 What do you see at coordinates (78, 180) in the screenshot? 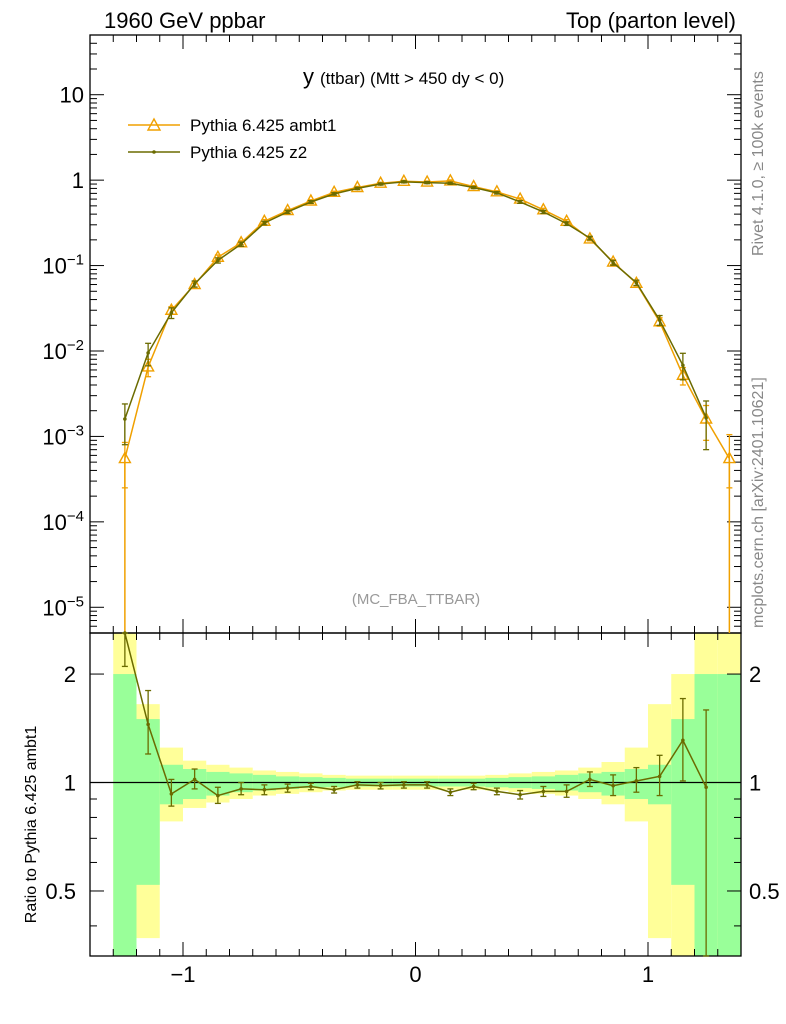
I see `y-tick-label: 1` at bounding box center [78, 180].